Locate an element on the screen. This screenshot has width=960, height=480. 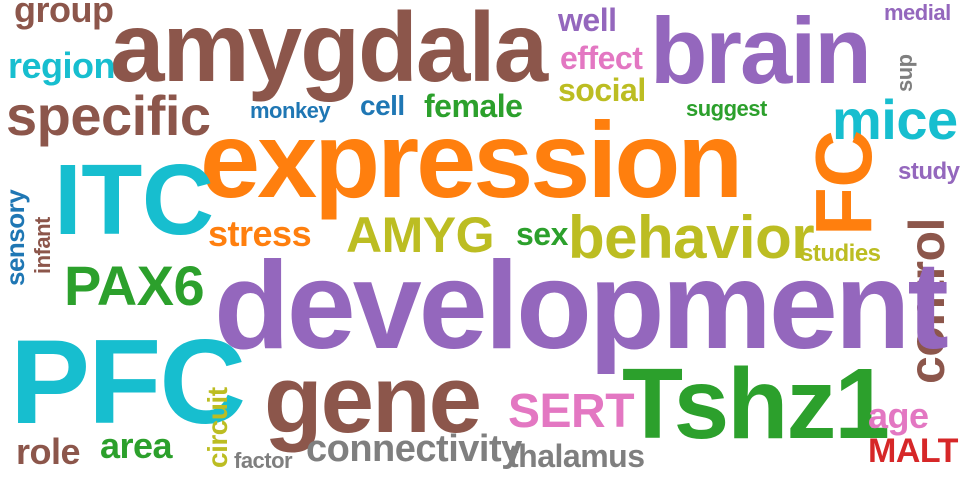
word-sup: sup is located at coordinates (904, 73).